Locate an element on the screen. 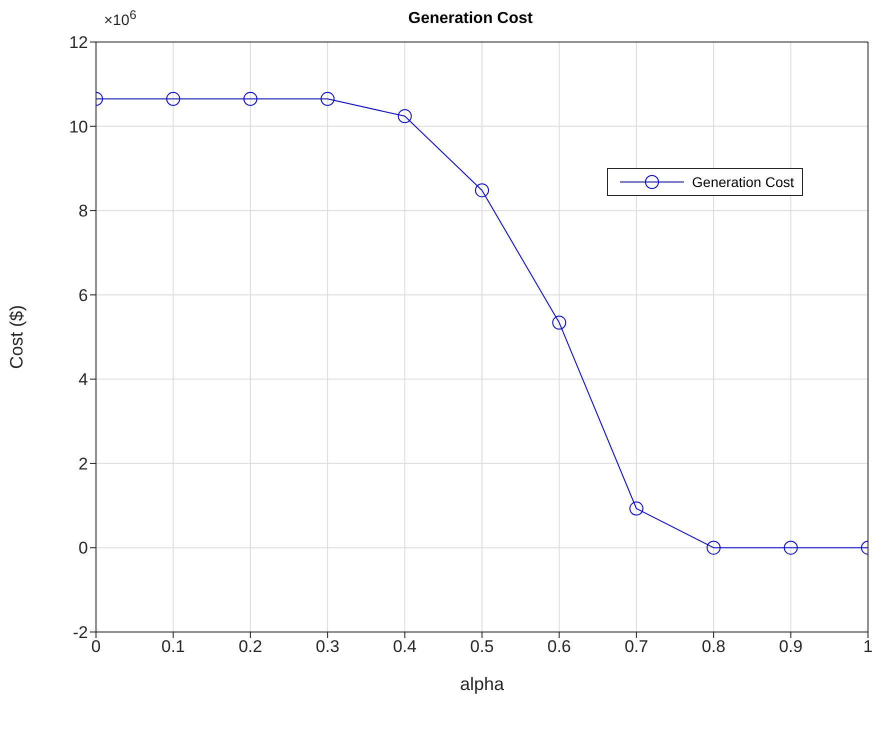  y-axis-title: Cost ($) is located at coordinates (16, 337).